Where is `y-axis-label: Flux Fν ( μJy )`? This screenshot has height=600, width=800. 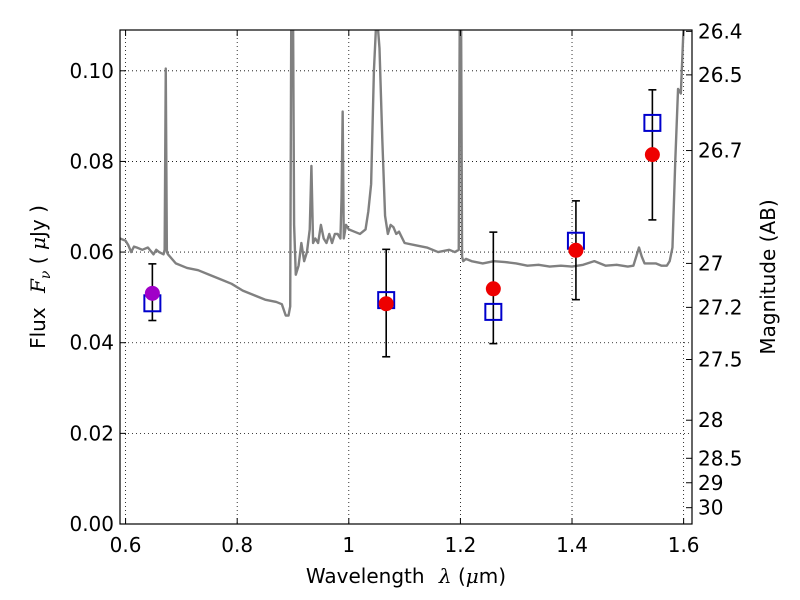 y-axis-label: Flux Fν ( μJy ) is located at coordinates (40, 277).